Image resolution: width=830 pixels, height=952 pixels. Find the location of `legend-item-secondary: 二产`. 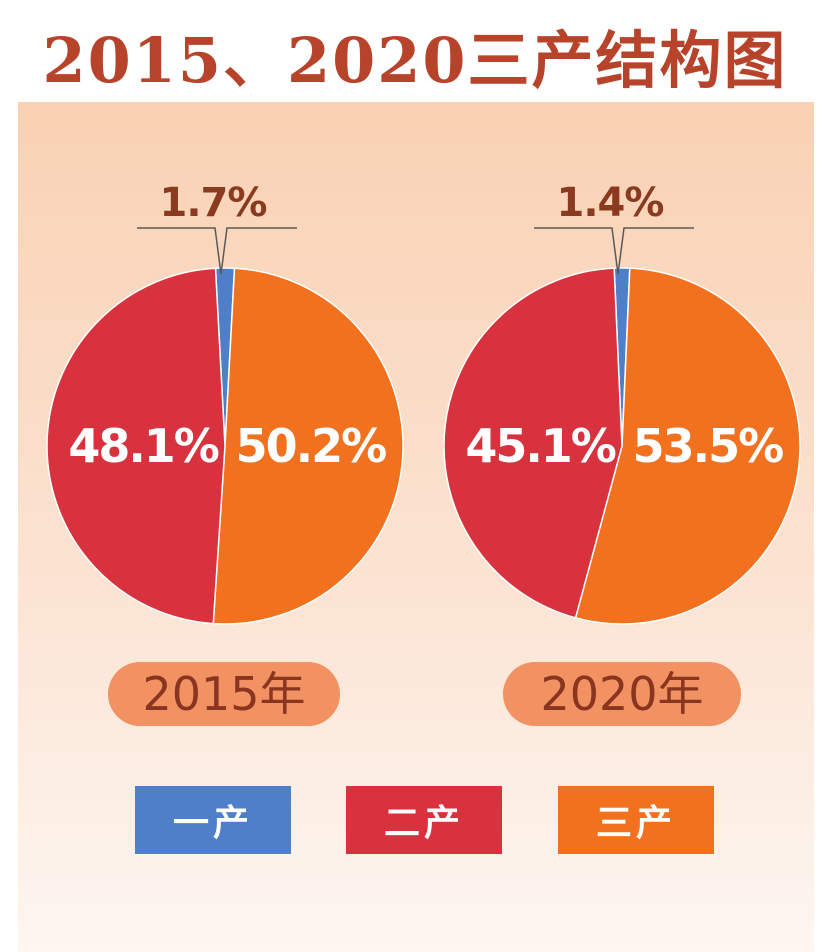

legend-item-secondary: 二产 is located at coordinates (424, 820).